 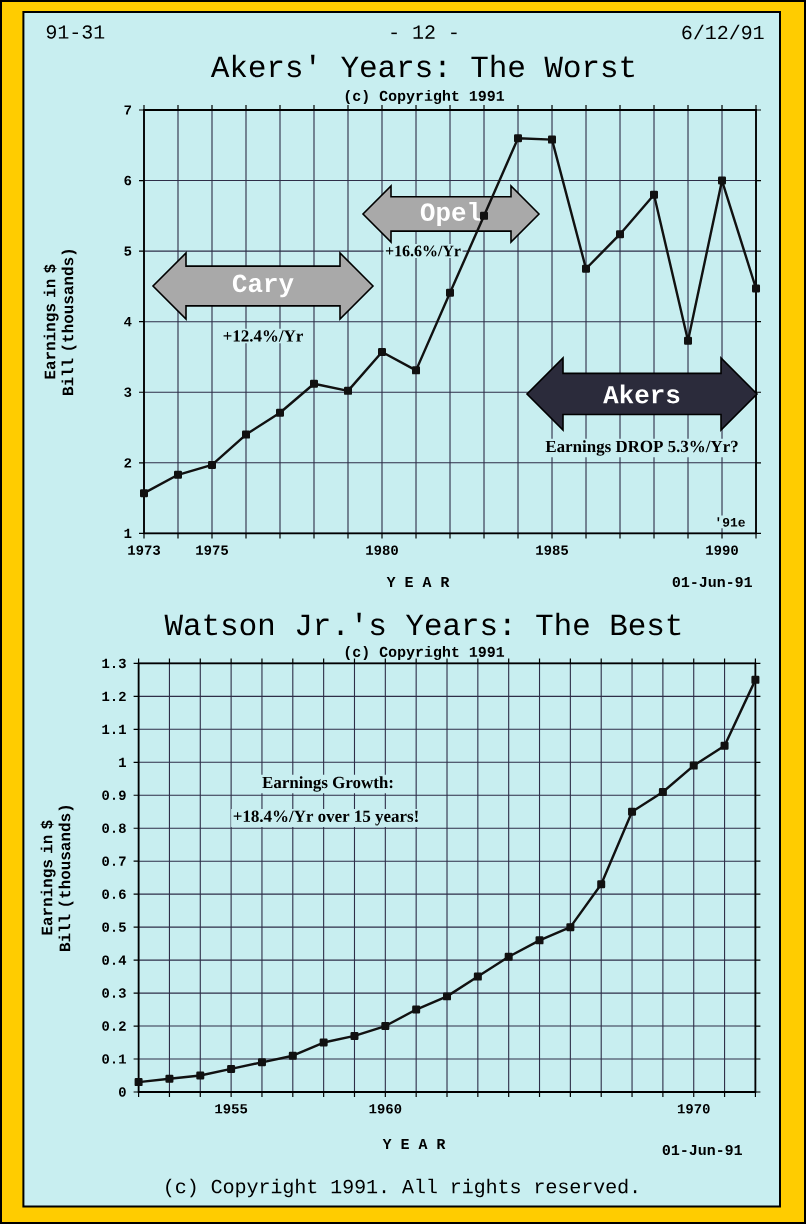 I want to click on text: (c) Copyright 1991. All rights reserved., so click(x=401, y=1188).